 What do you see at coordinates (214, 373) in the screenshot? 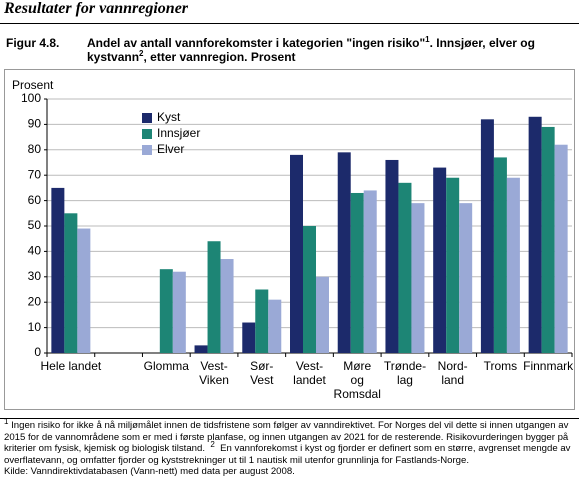
I see `x-tick-label: Vest- Viken` at bounding box center [214, 373].